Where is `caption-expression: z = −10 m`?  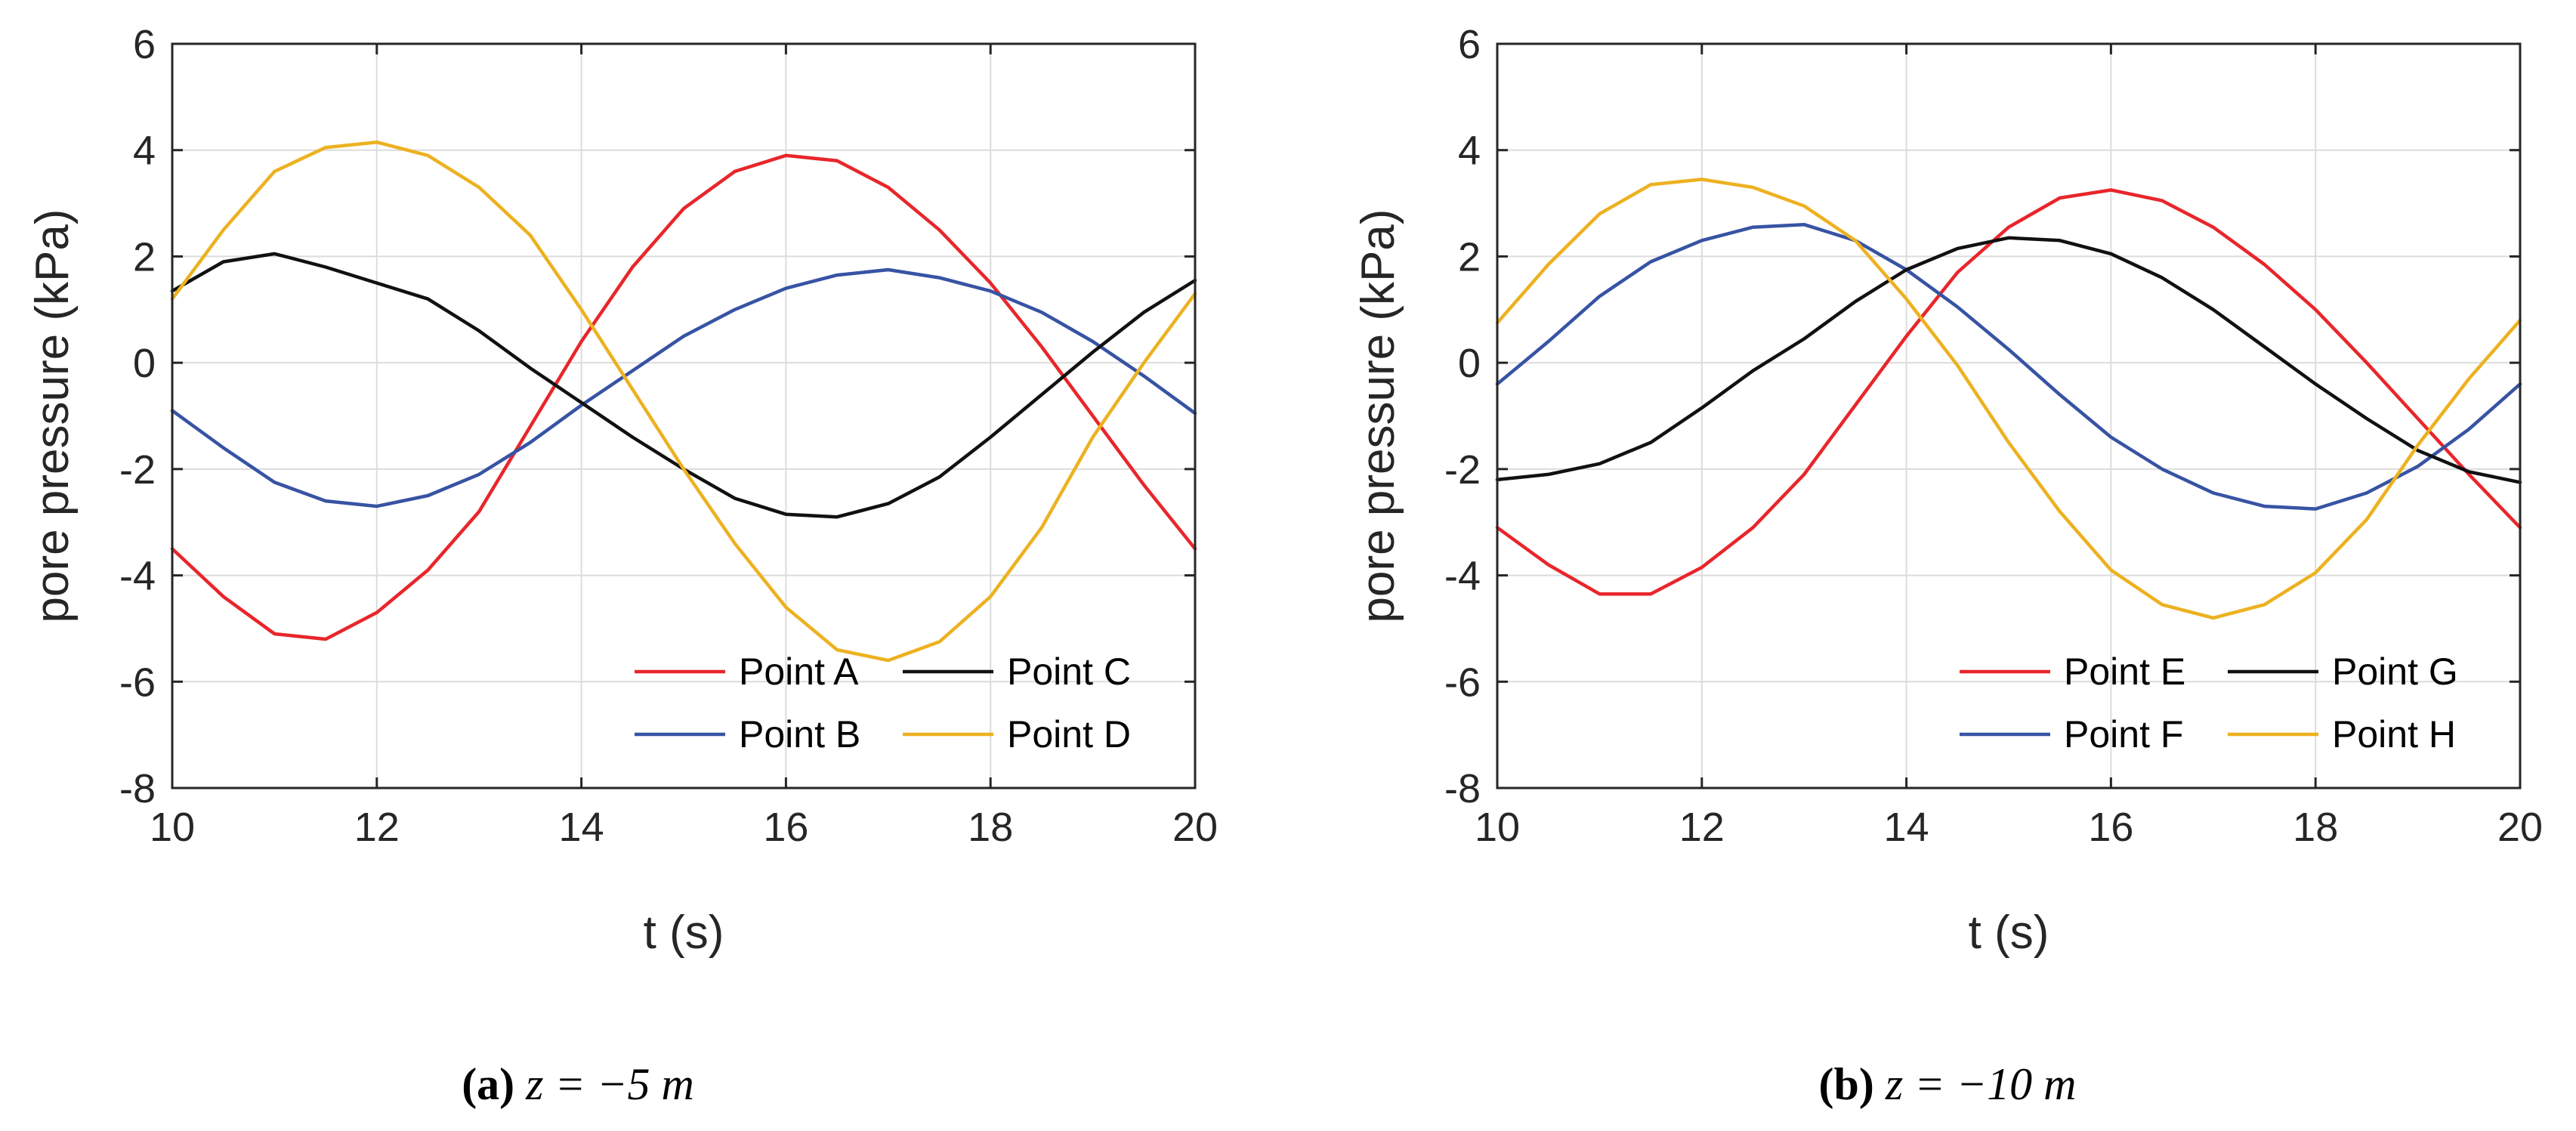 caption-expression: z = −10 m is located at coordinates (1981, 1084).